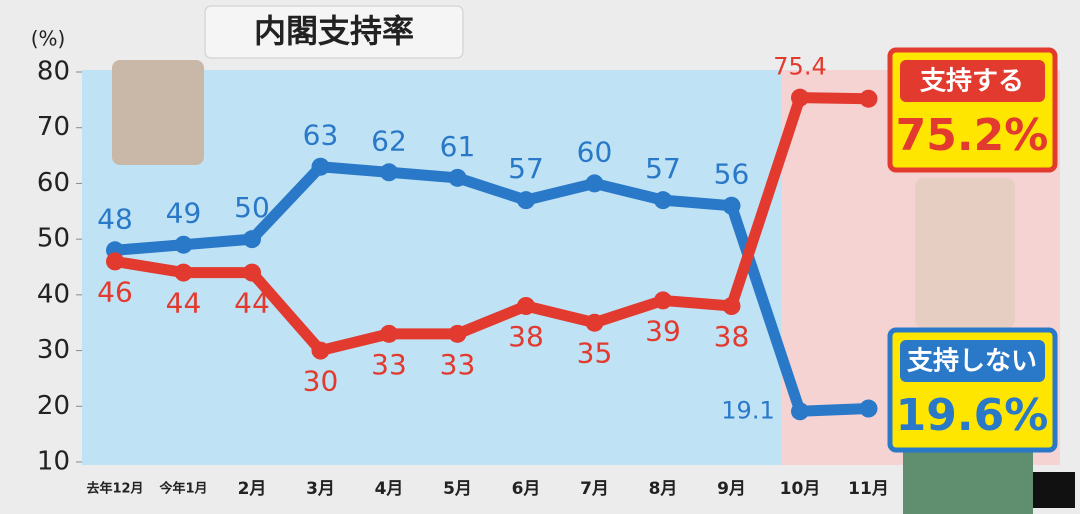  I want to click on x-tick-label: 5月, so click(457, 489).